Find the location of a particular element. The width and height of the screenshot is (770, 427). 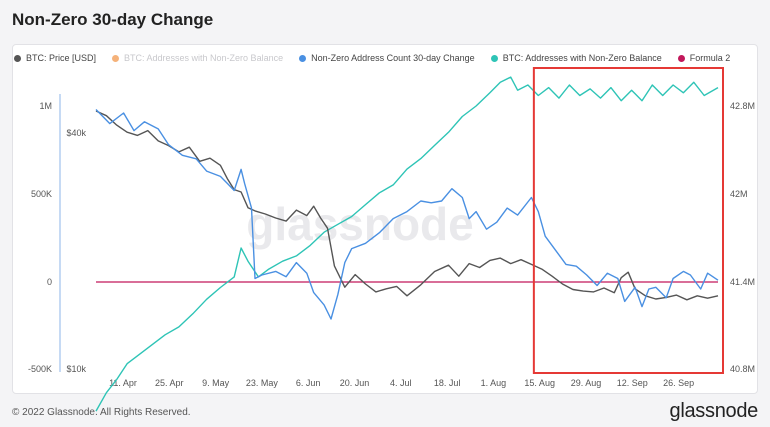

legend-item-30day-change: Non-Zero Address Count 30-day Change is located at coordinates (387, 58).